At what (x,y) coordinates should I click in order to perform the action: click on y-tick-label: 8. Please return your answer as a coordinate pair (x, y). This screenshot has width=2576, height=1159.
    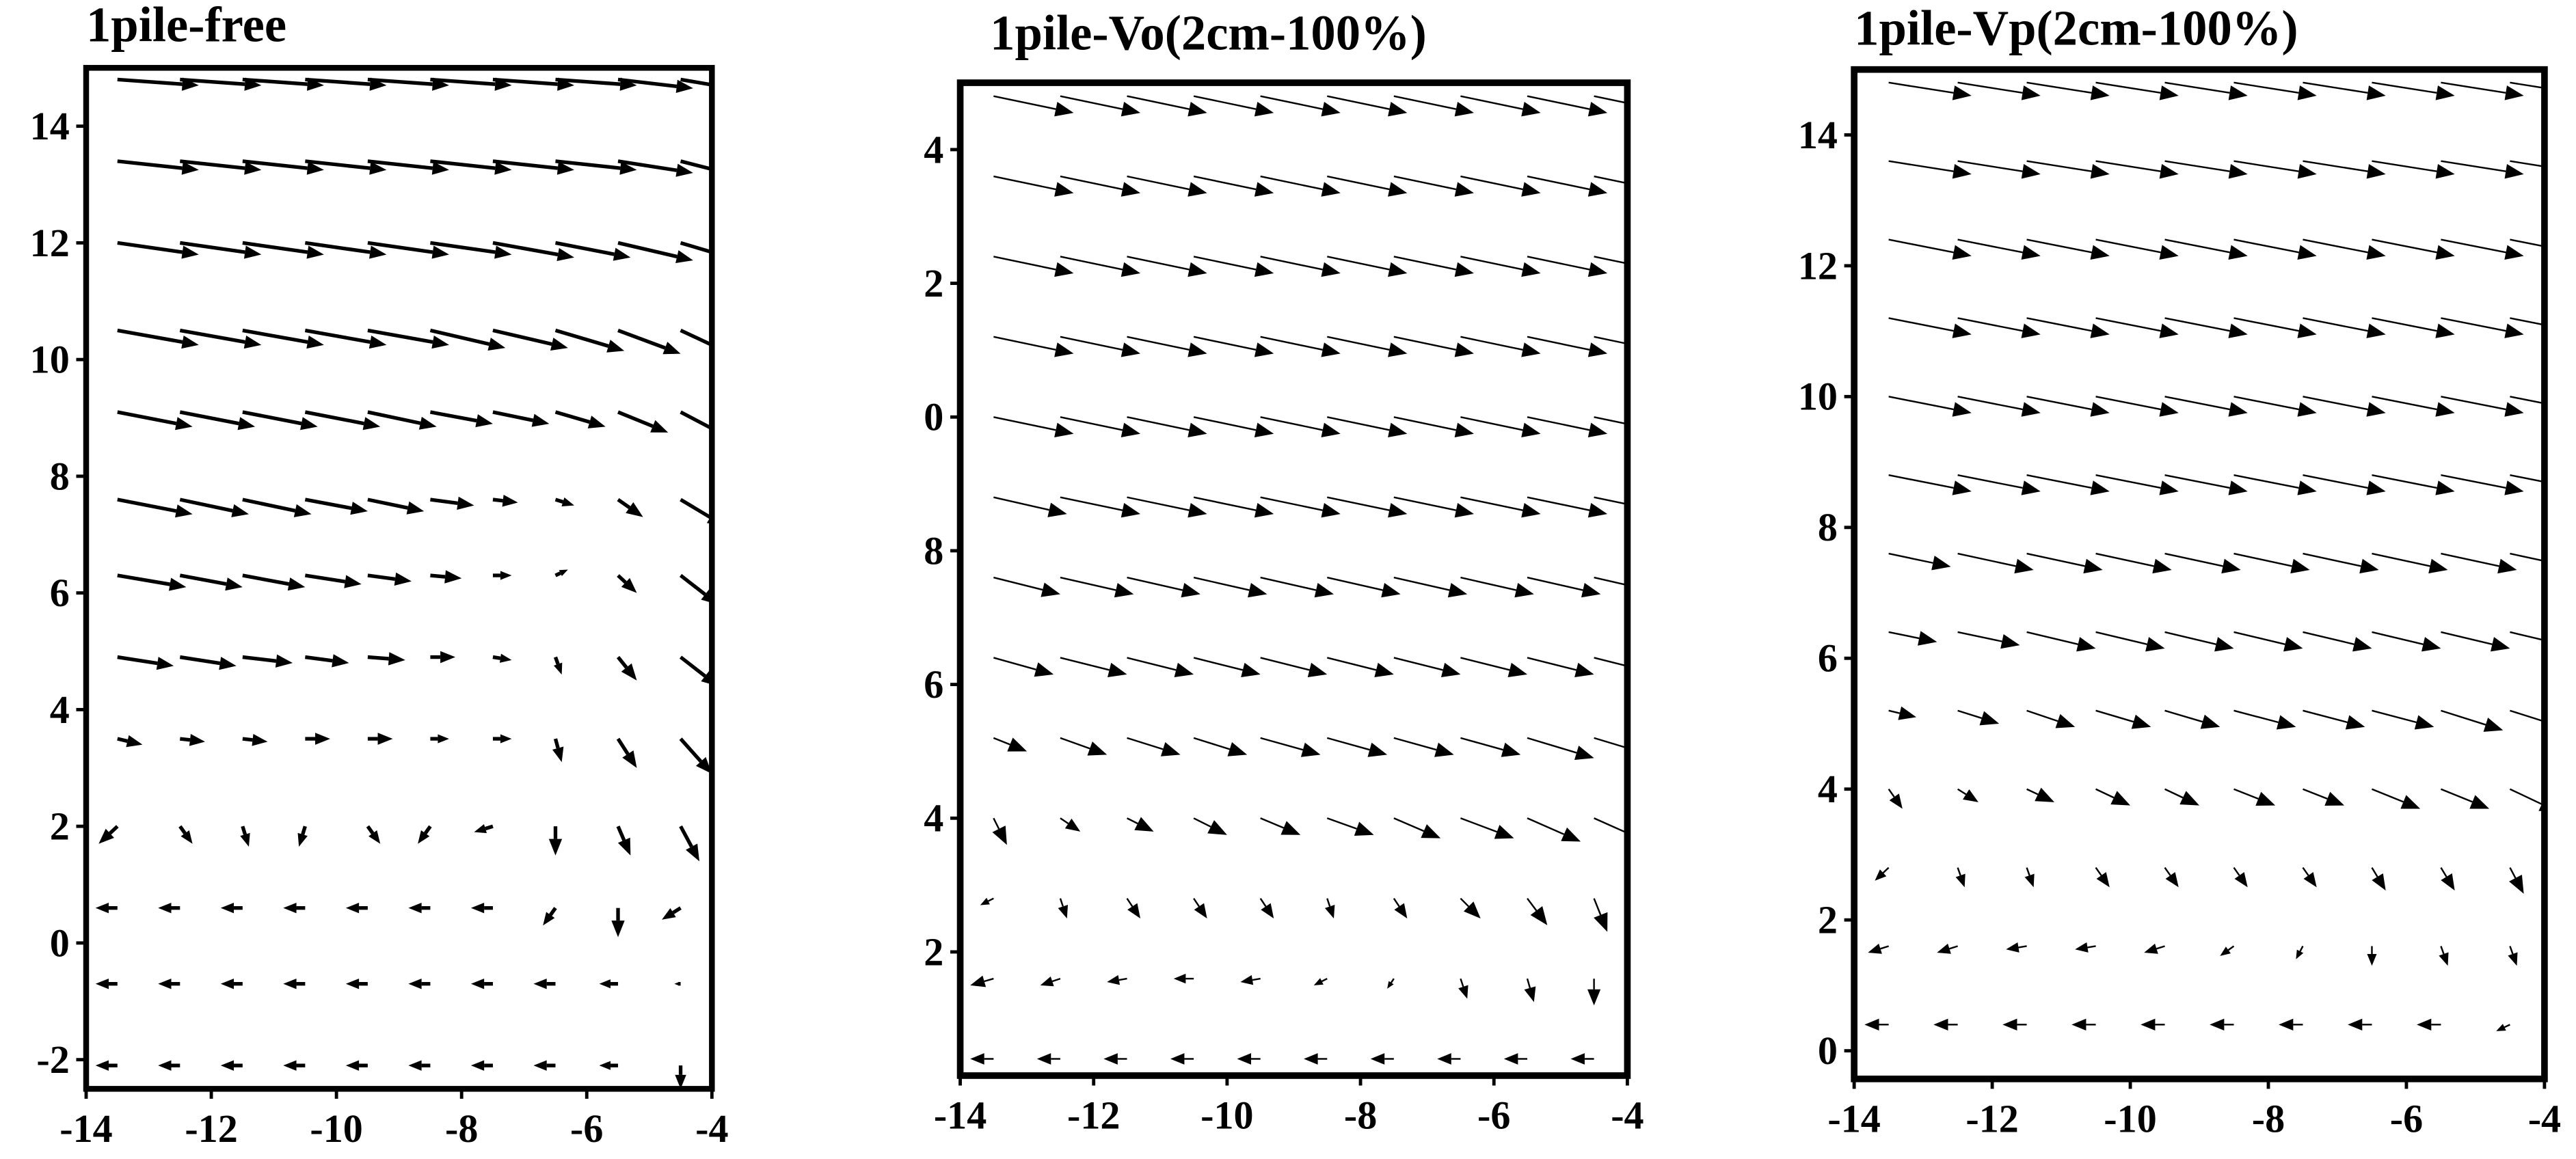
    Looking at the image, I should click on (933, 550).